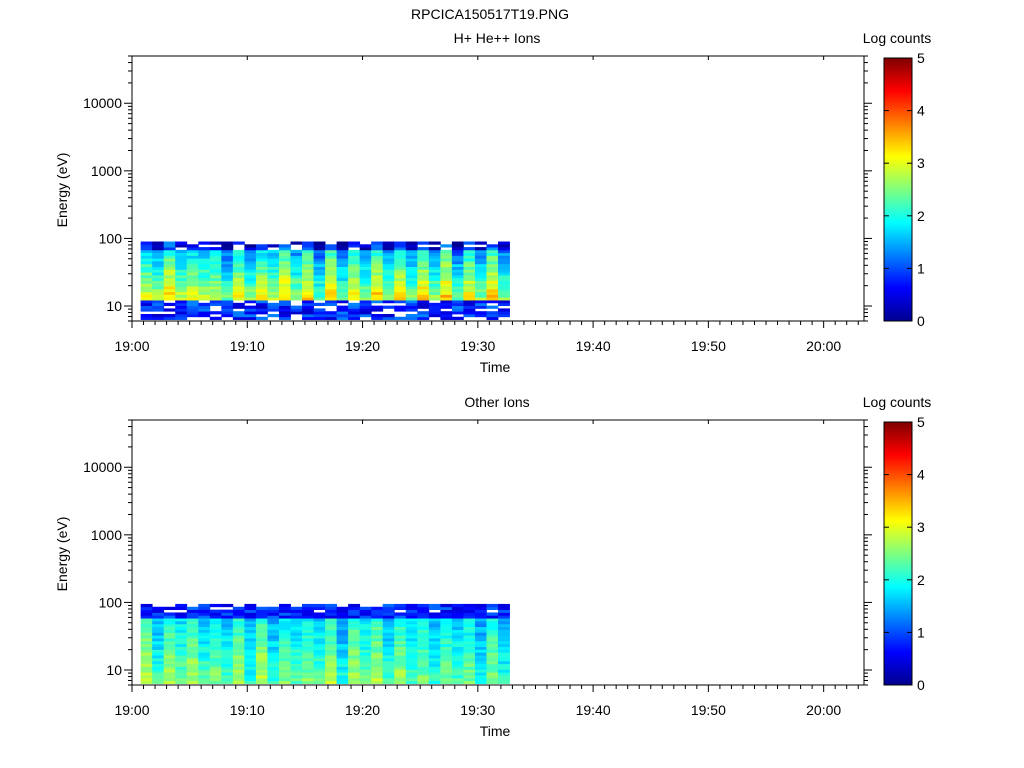  Describe the element at coordinates (131, 710) in the screenshot. I see `x-tick-label: 19:00` at that location.